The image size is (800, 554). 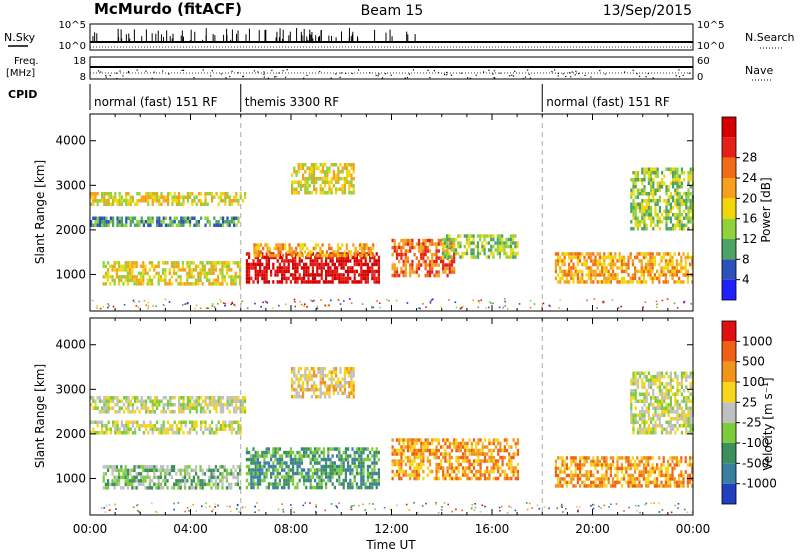 I want to click on colorbar-swatch, so click(x=729, y=167).